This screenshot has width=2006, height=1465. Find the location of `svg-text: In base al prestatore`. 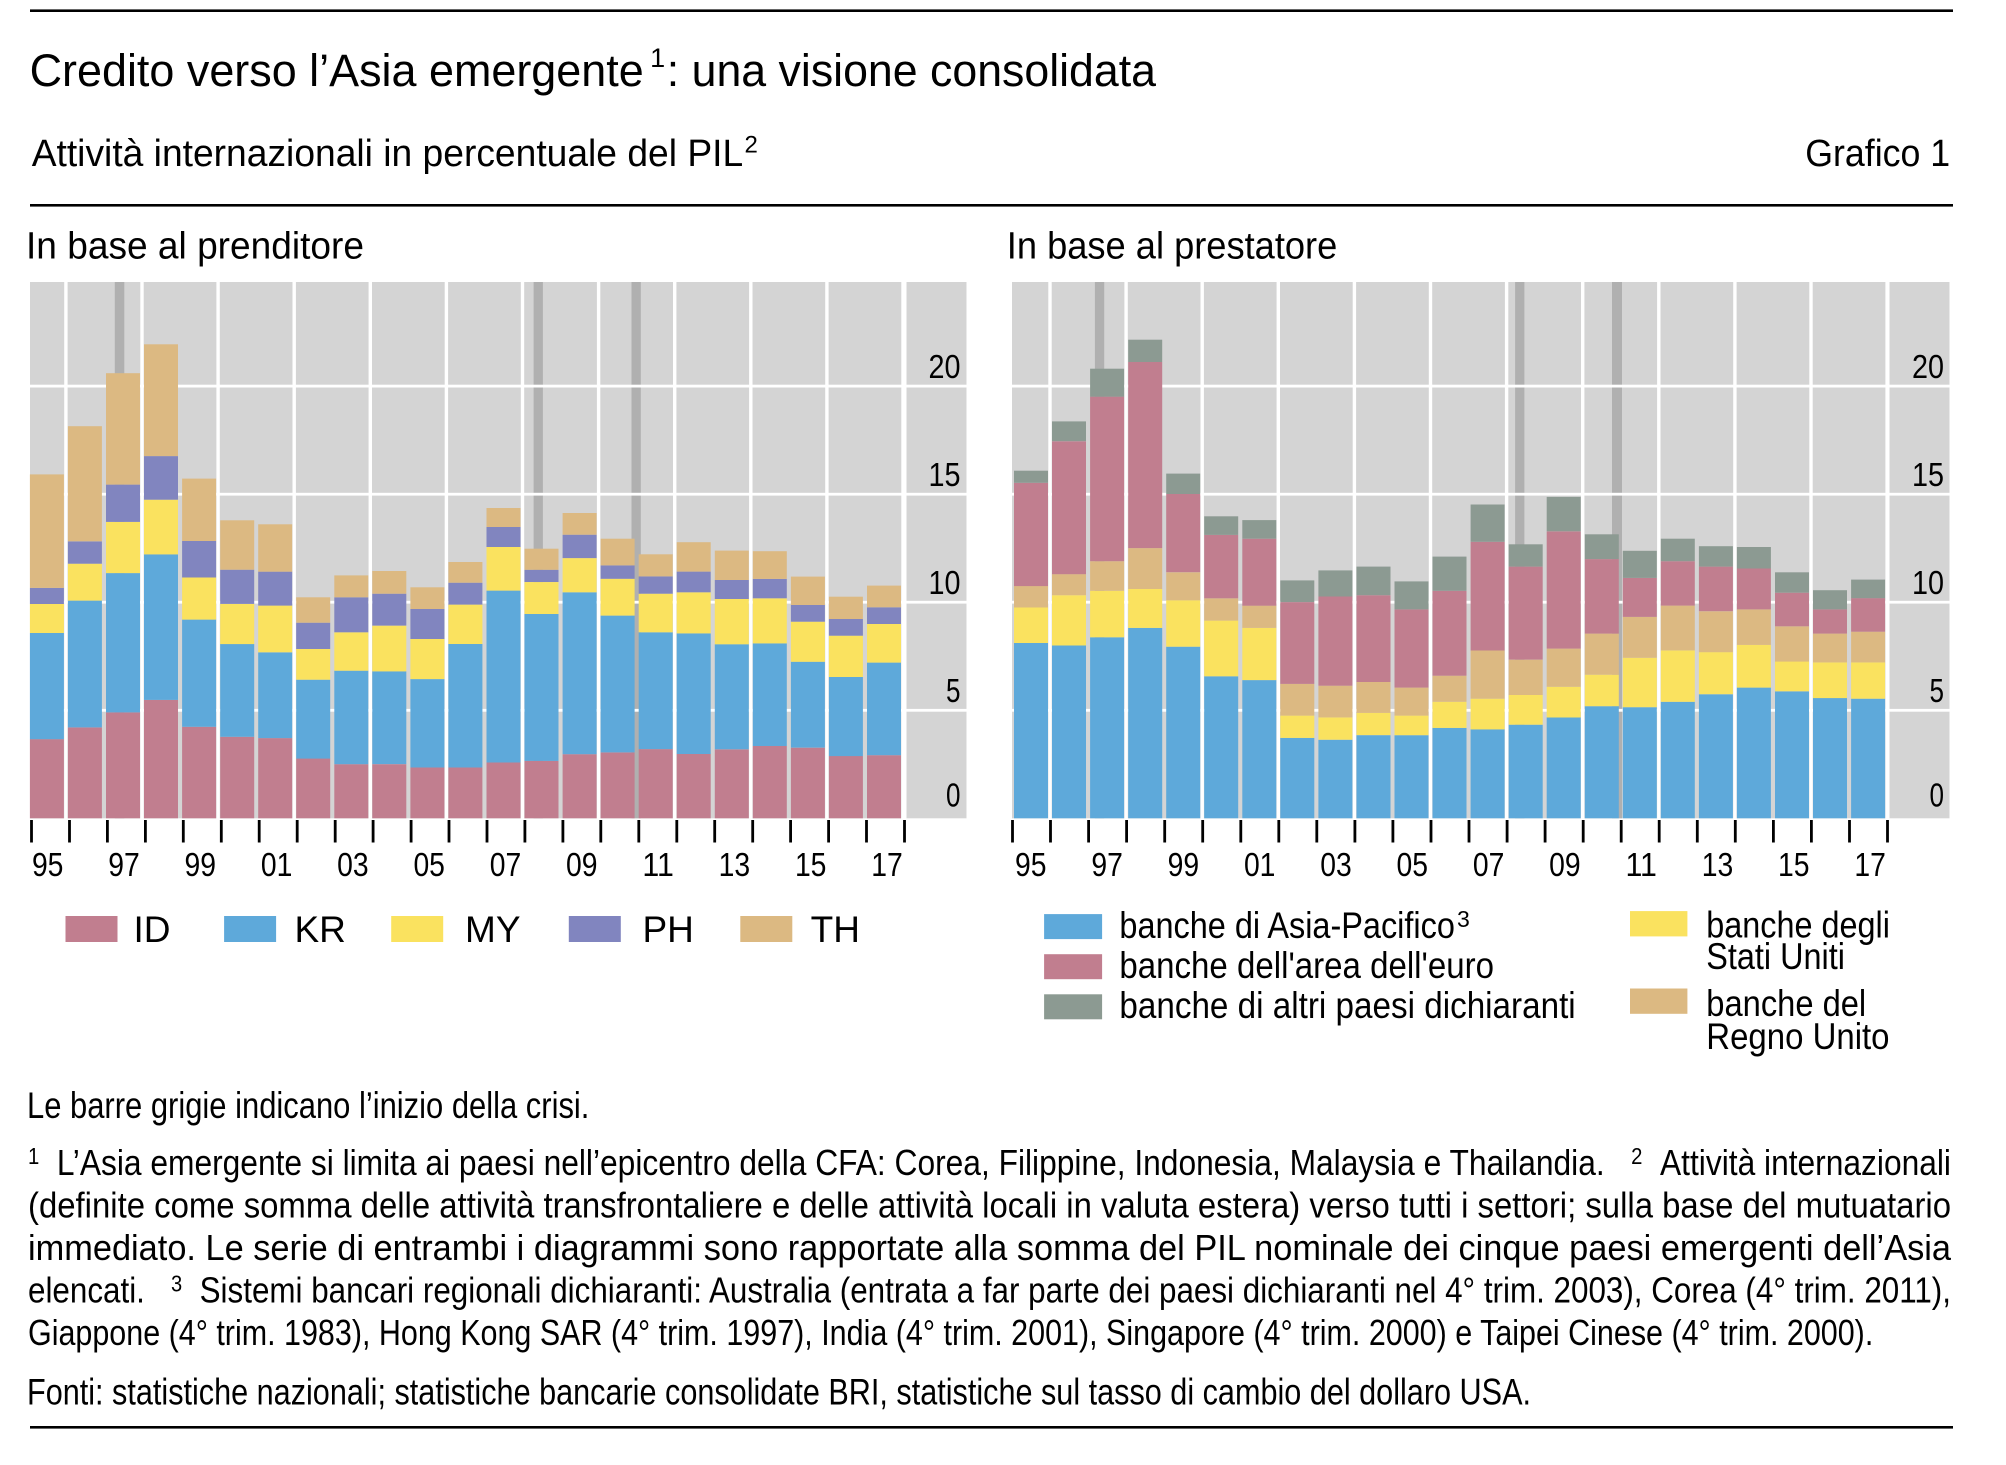

svg-text: In base al prestatore is located at coordinates (1172, 247).